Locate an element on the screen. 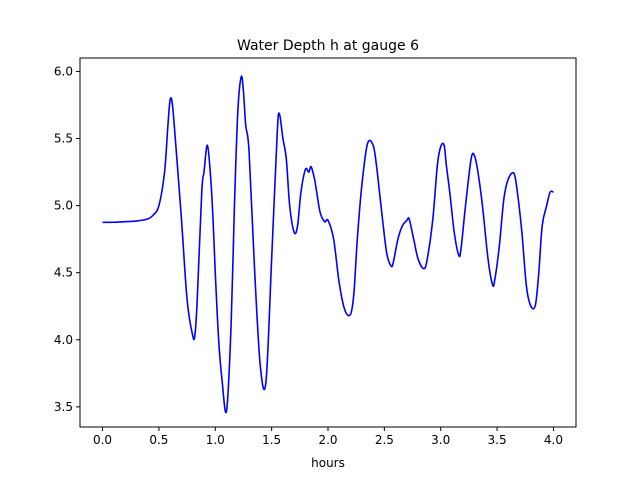  y-tick-label: 4.0 is located at coordinates (63, 340).